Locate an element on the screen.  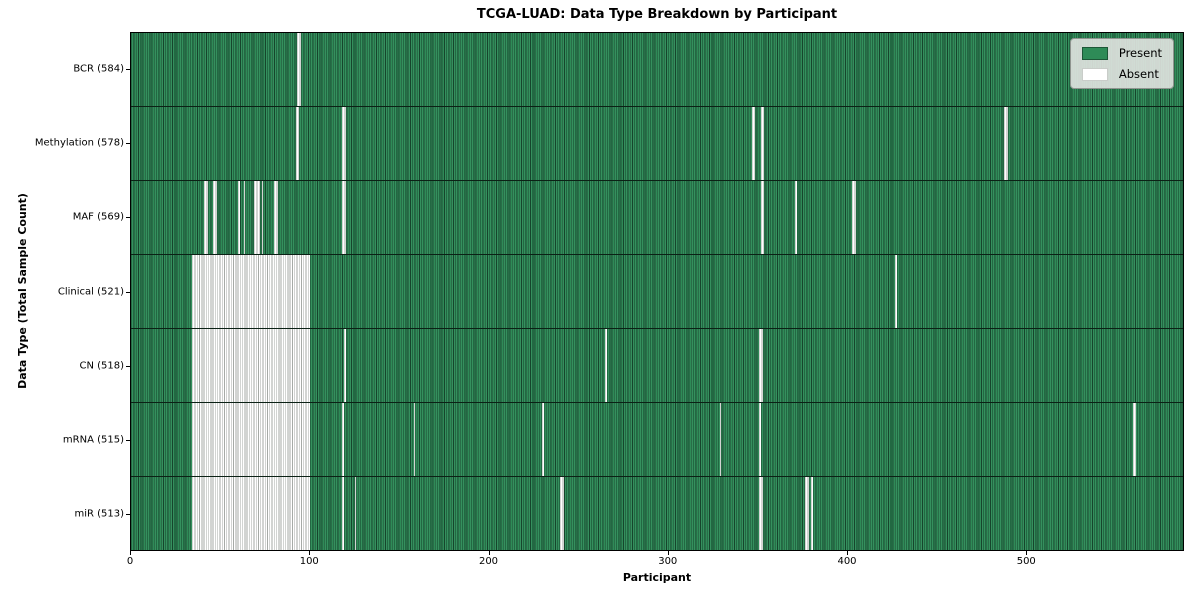
legend-item-present: Present is located at coordinates (1121, 53).